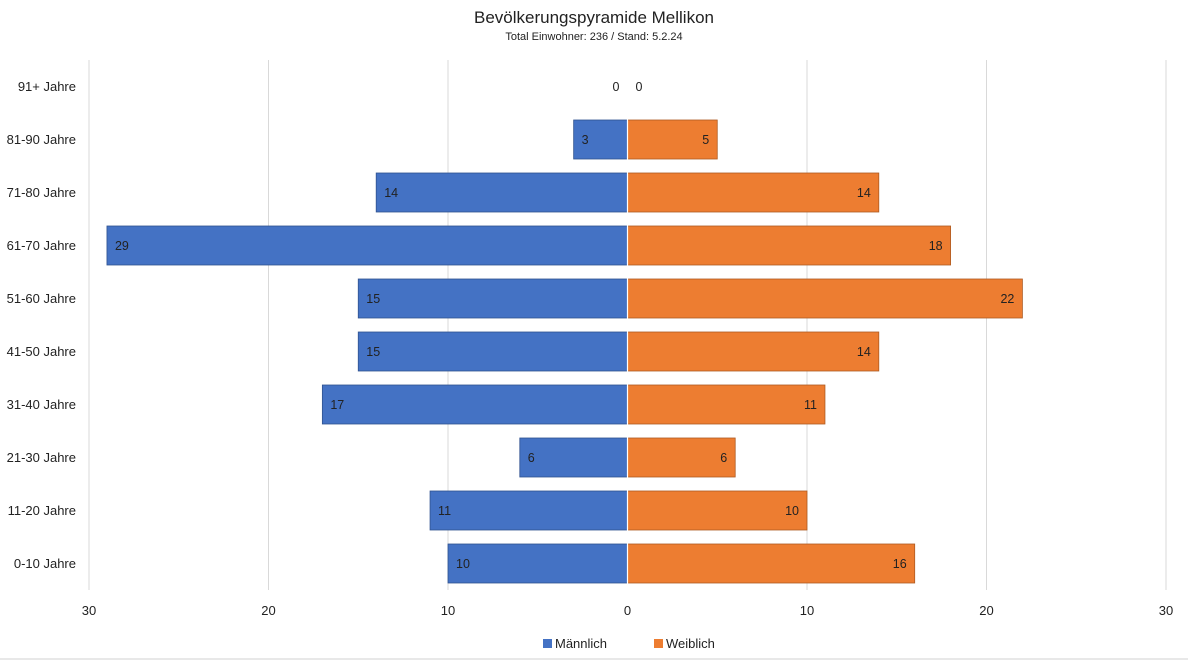 Image resolution: width=1188 pixels, height=661 pixels. Describe the element at coordinates (936, 246) in the screenshot. I see `data-label-weiblich: 18` at that location.